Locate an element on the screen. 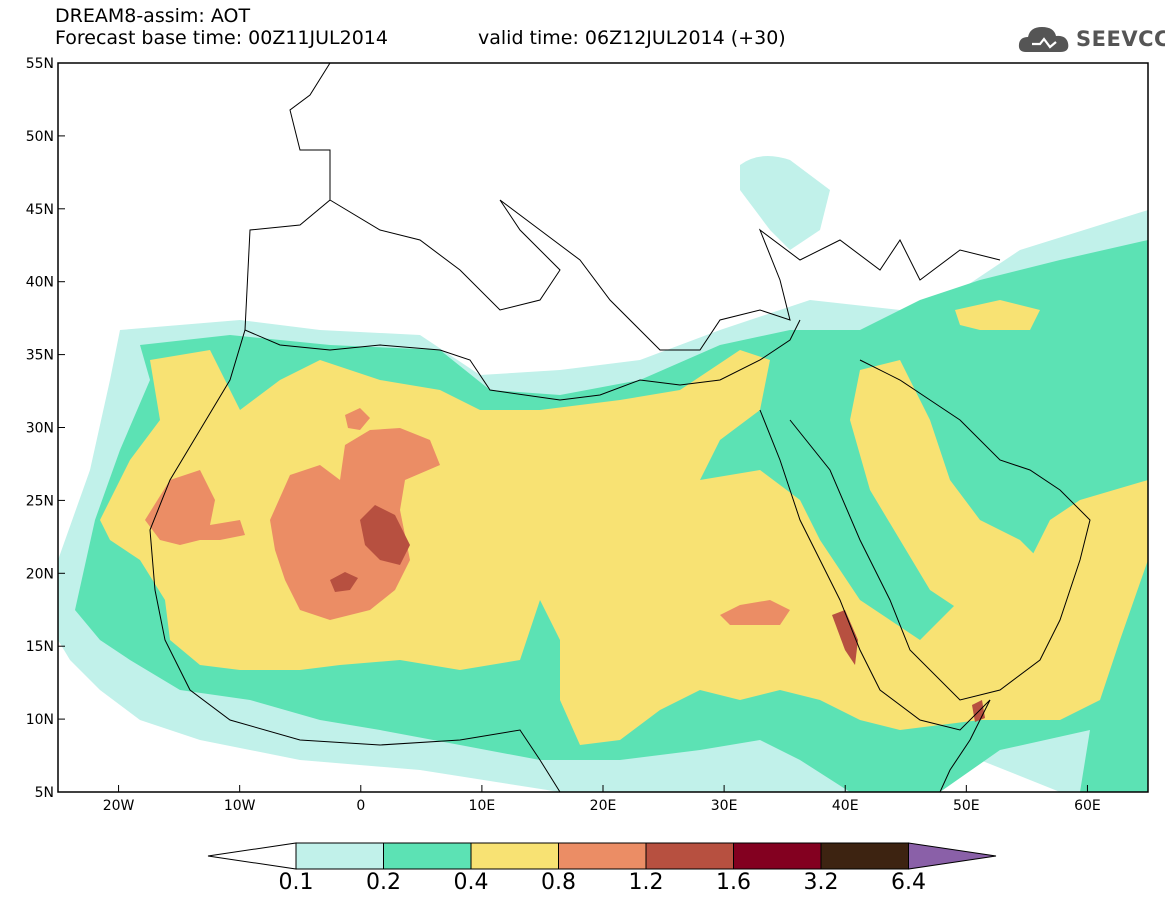 This screenshot has height=905, width=1165. colorbar-label-4: 0.8 is located at coordinates (558, 882).